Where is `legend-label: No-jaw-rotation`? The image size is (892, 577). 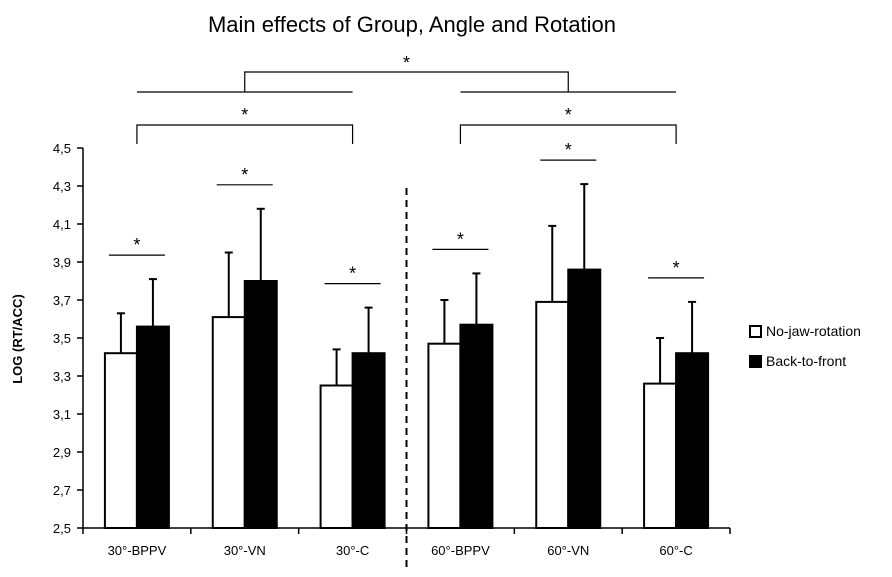 legend-label: No-jaw-rotation is located at coordinates (813, 331).